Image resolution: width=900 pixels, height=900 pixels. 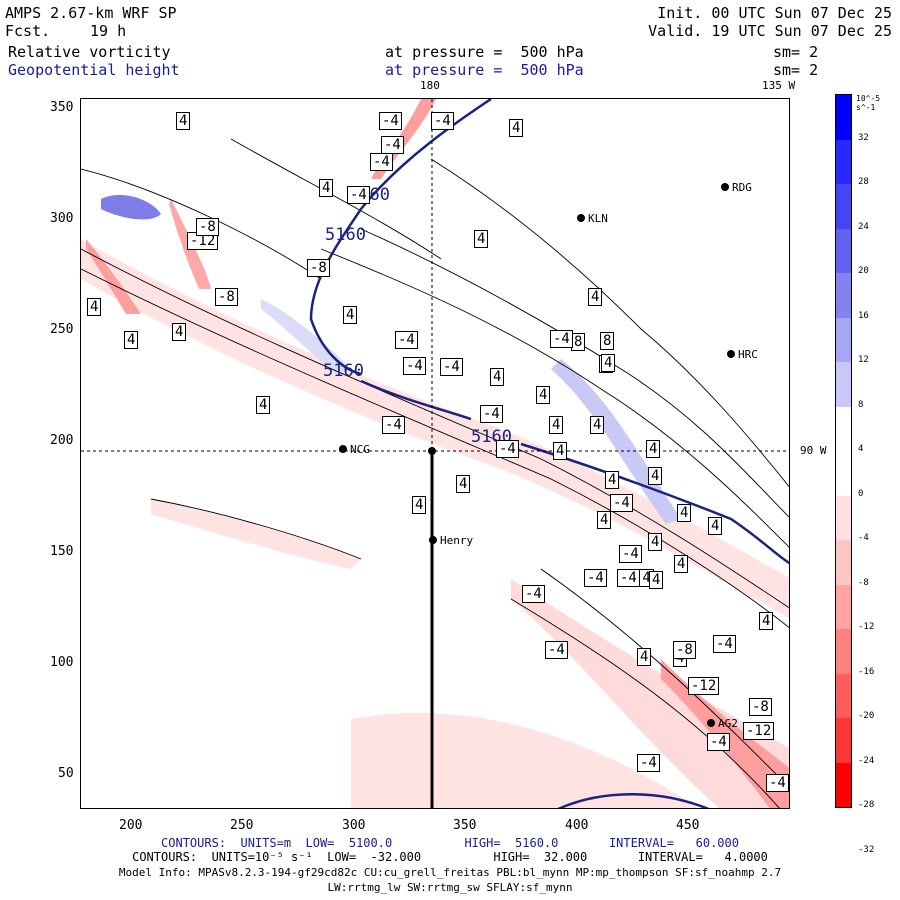 I want to click on colorbar-tick: 16, so click(x=863, y=315).